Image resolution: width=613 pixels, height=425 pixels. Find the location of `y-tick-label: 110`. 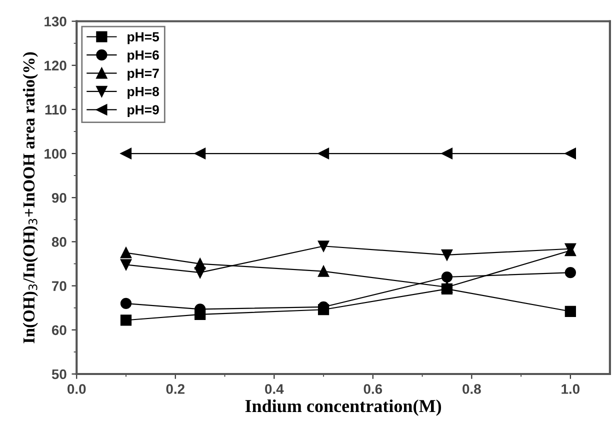

y-tick-label: 110 is located at coordinates (55, 109).